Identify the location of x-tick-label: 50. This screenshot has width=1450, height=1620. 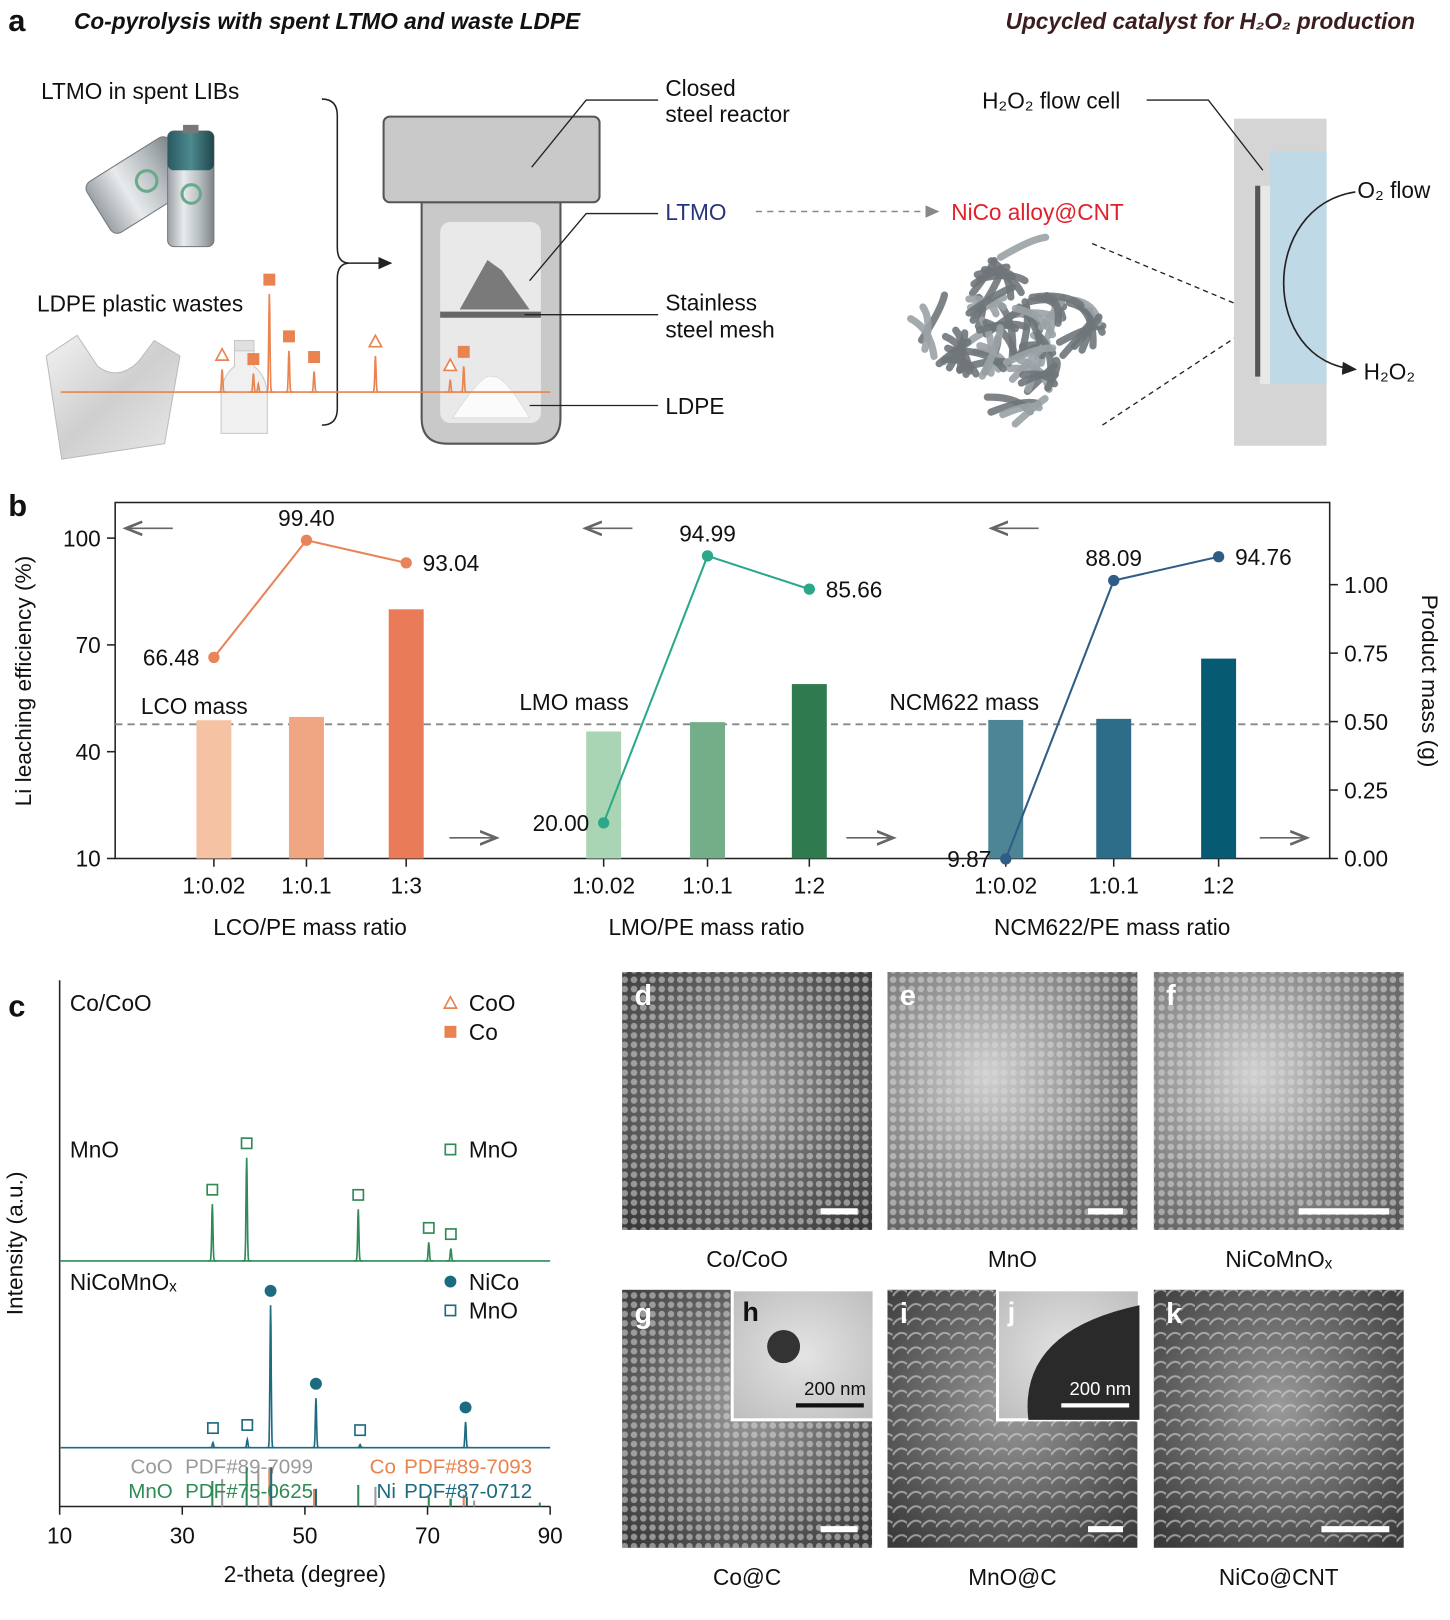
(304, 1536).